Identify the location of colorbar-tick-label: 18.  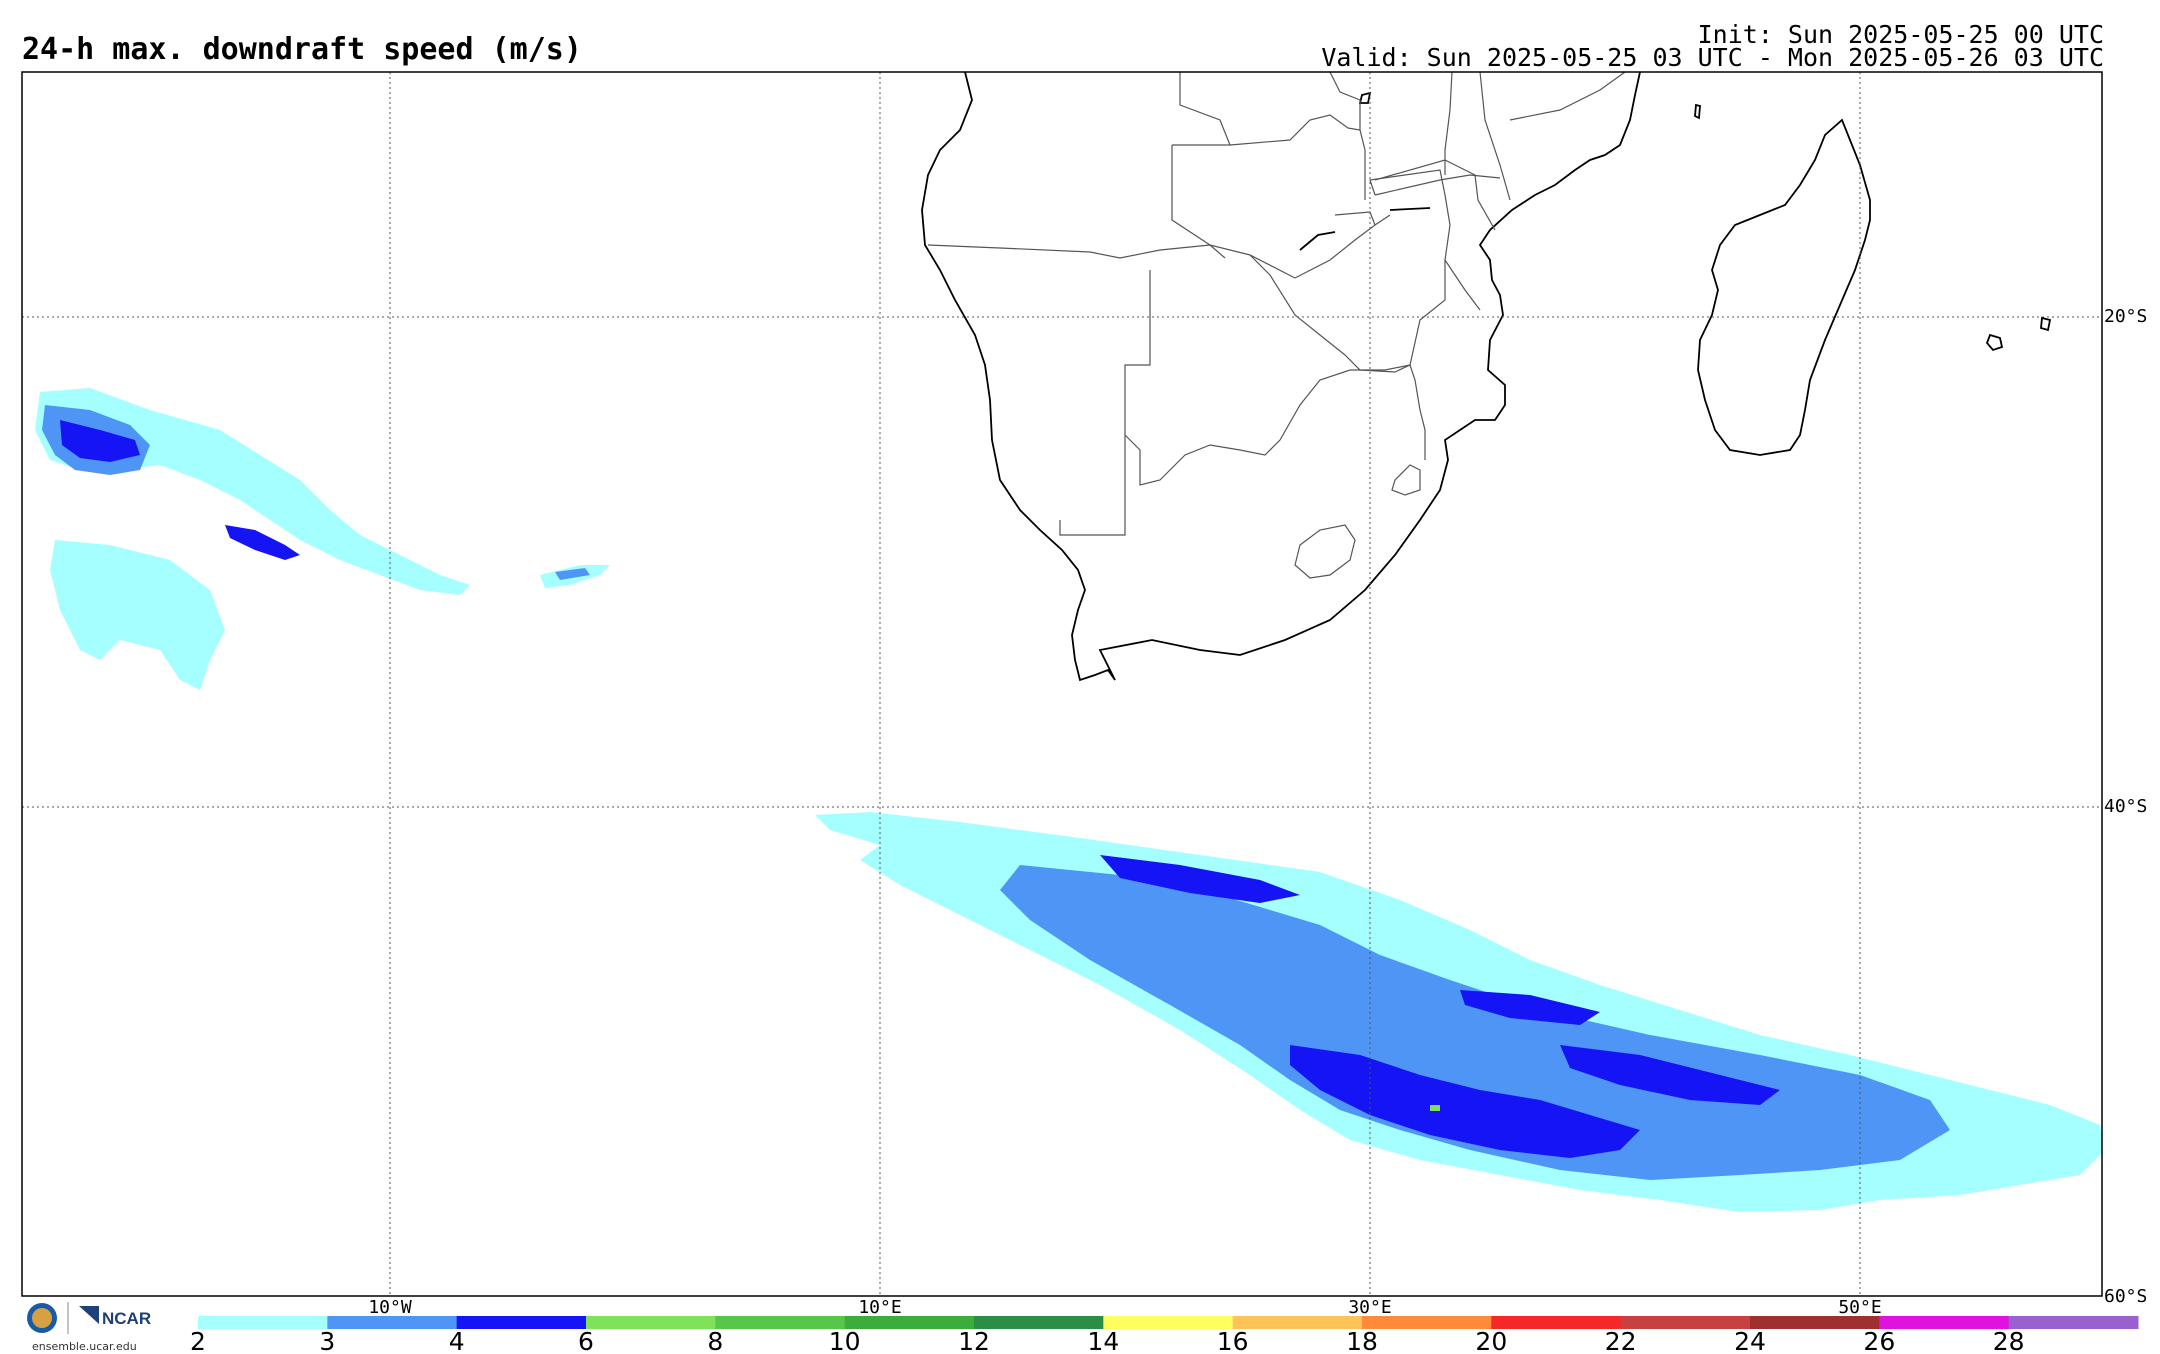
(1362, 1340).